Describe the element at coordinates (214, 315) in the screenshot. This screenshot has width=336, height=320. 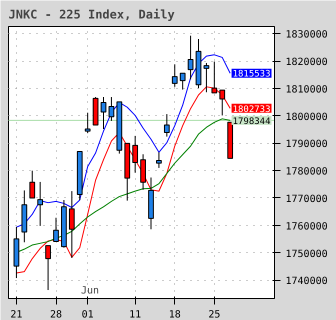
I see `x-tick-label: 25` at that location.